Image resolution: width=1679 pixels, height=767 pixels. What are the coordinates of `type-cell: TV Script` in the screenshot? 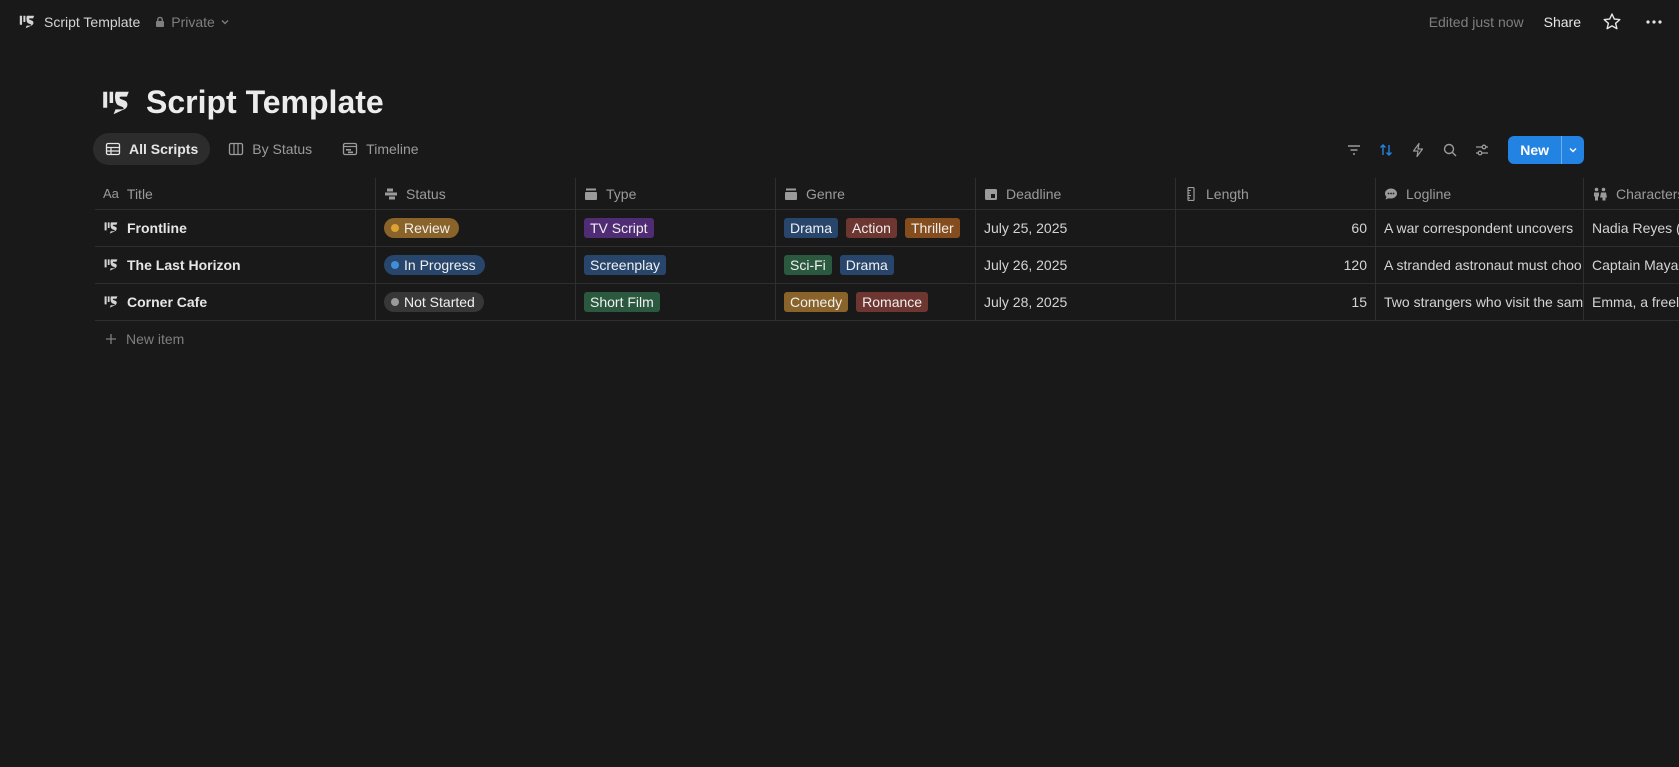 It's located at (676, 228).